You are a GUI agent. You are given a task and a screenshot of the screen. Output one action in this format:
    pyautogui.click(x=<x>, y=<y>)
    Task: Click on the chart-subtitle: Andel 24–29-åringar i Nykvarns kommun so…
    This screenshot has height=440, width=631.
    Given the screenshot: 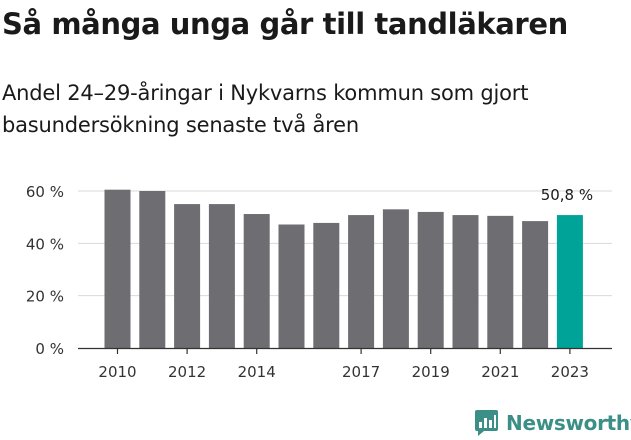 What is the action you would take?
    pyautogui.click(x=265, y=109)
    